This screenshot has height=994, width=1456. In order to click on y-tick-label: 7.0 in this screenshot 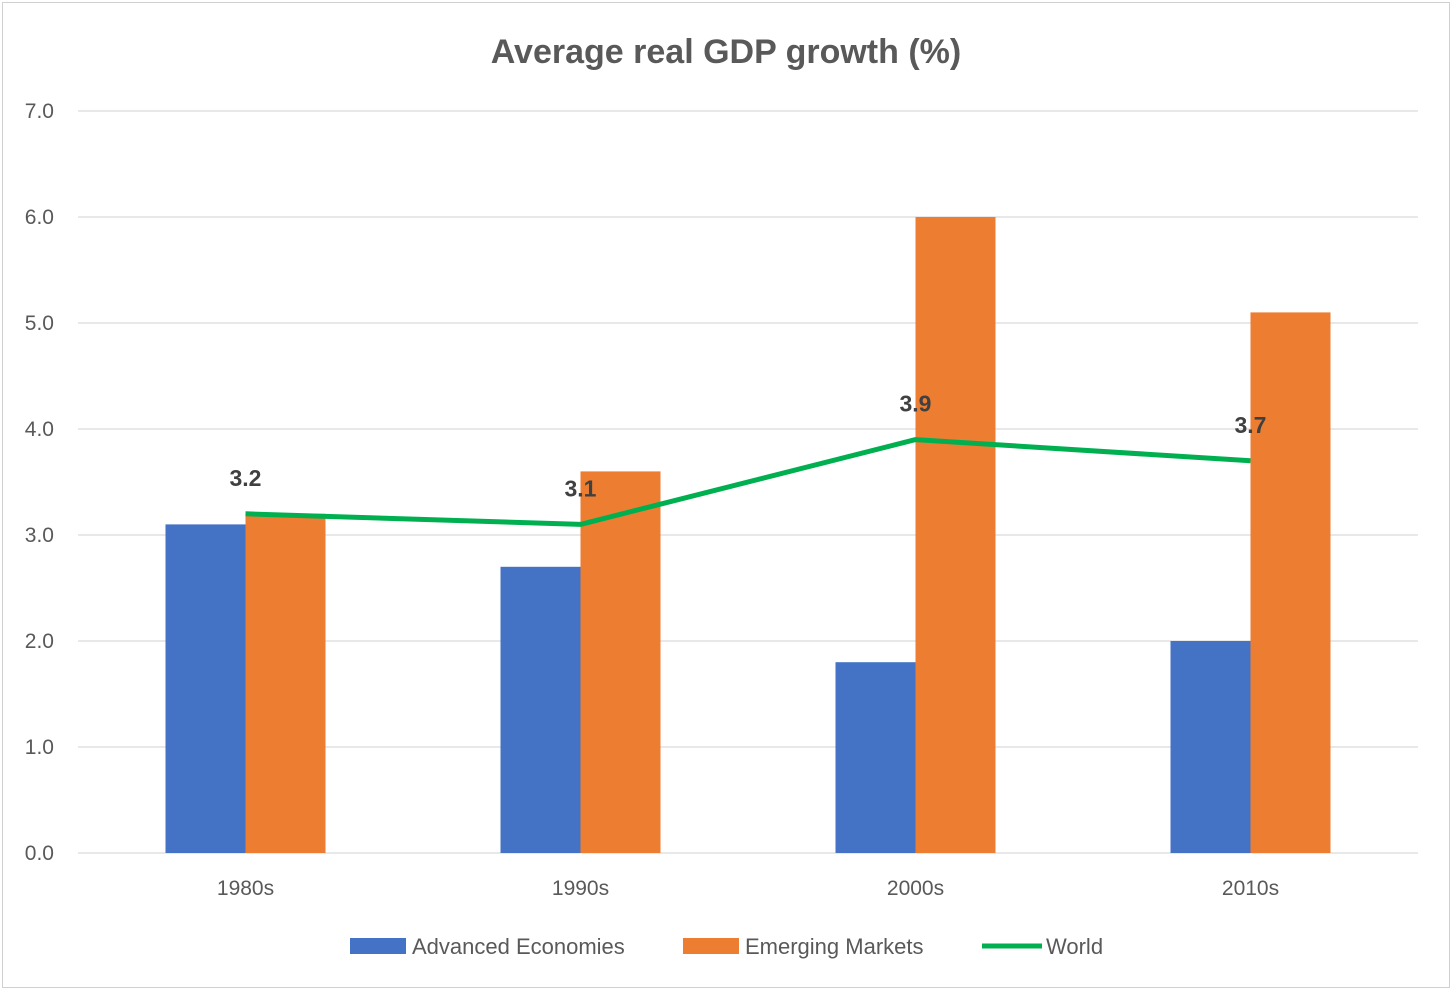, I will do `click(39, 111)`.